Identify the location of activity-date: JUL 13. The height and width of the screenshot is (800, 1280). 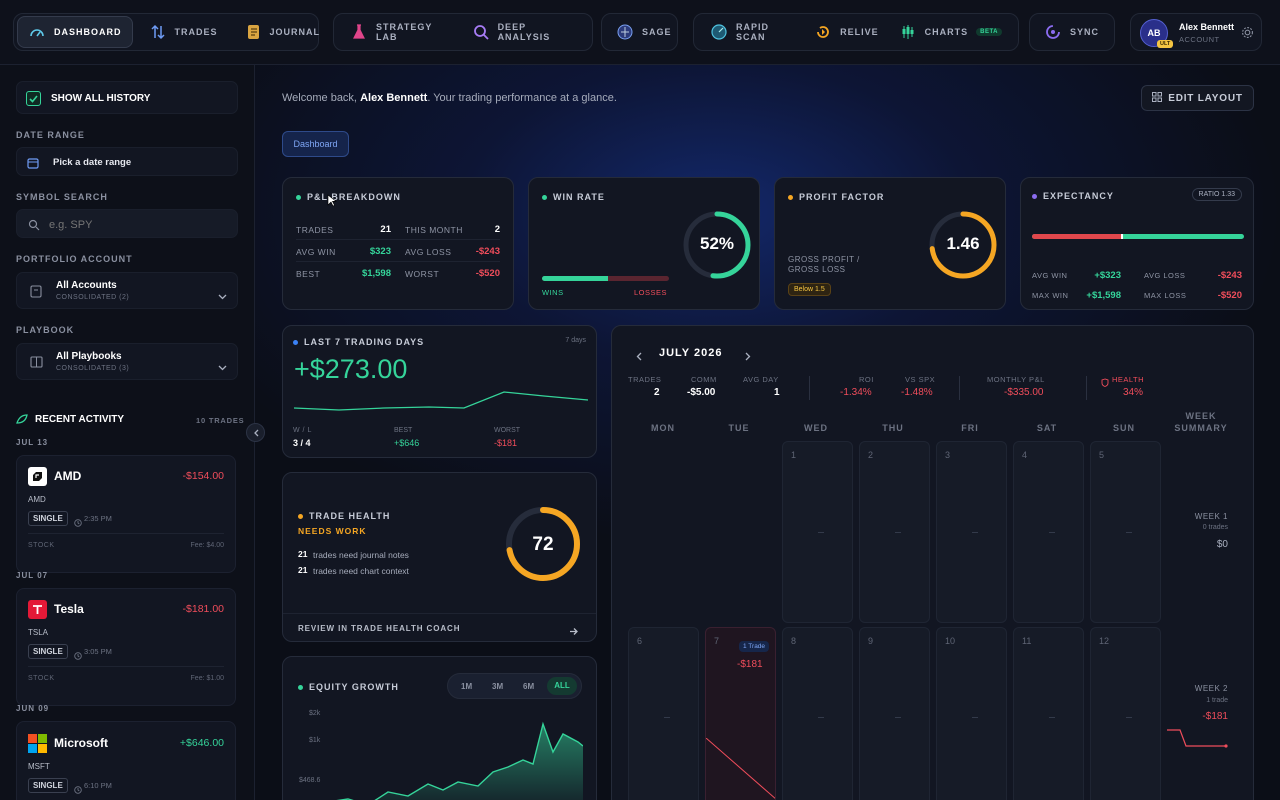
(32, 442).